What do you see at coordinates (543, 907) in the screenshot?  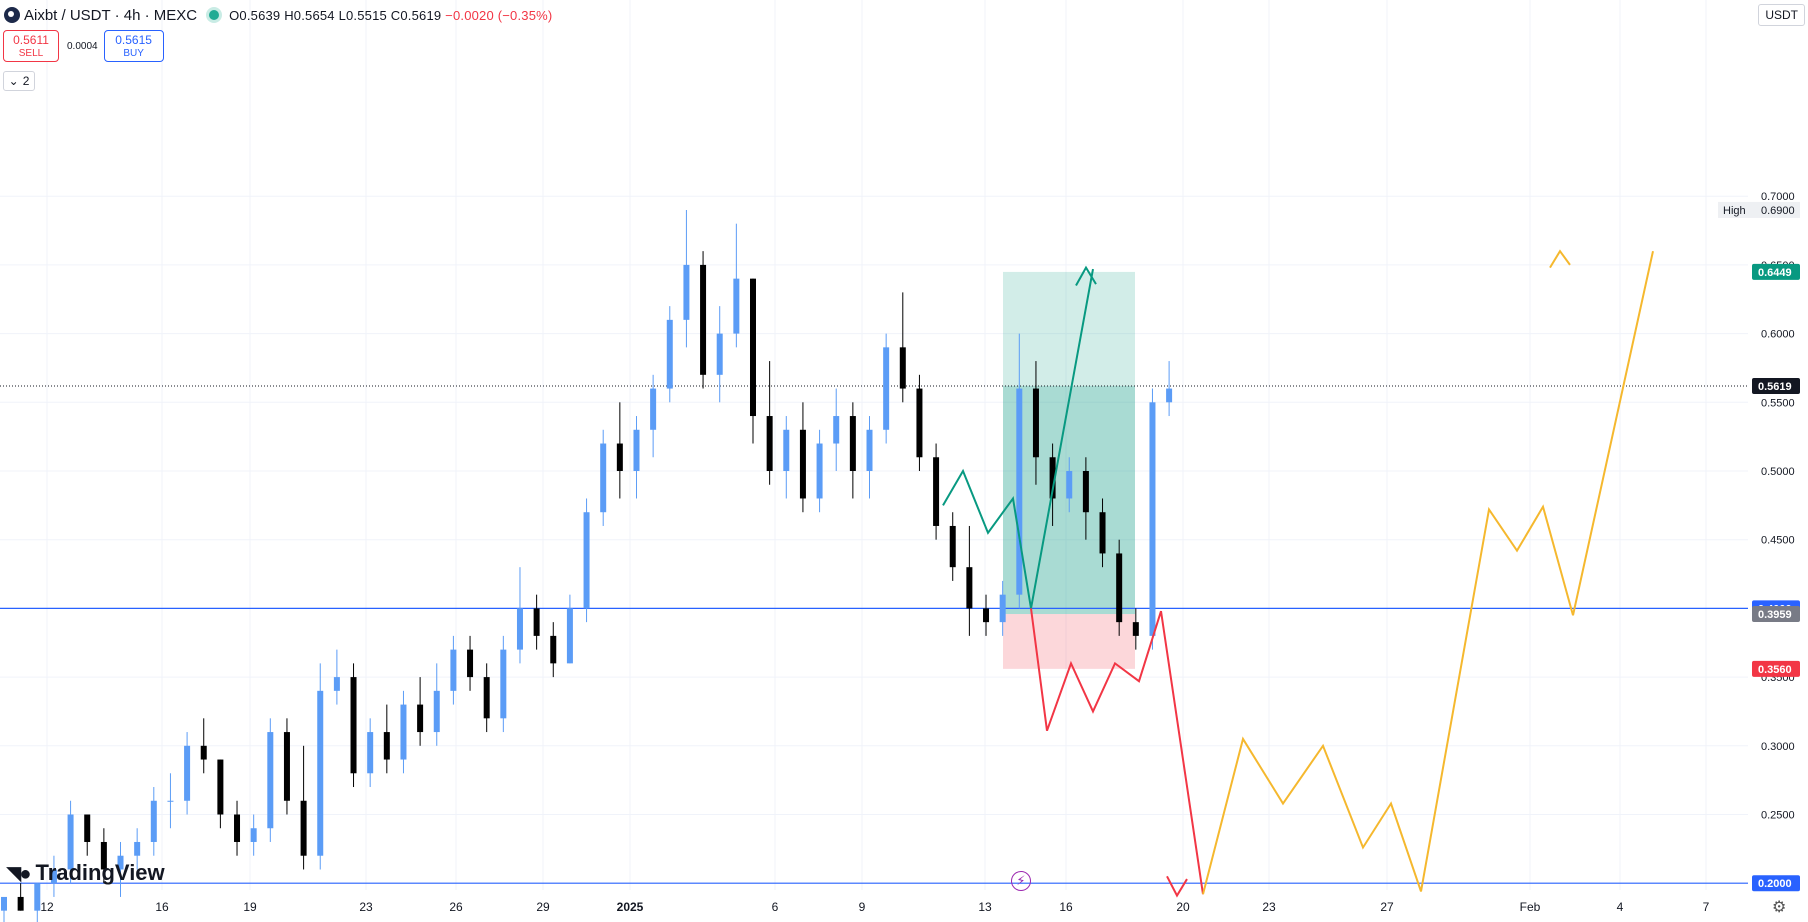 I see `time-tick-label: 29` at bounding box center [543, 907].